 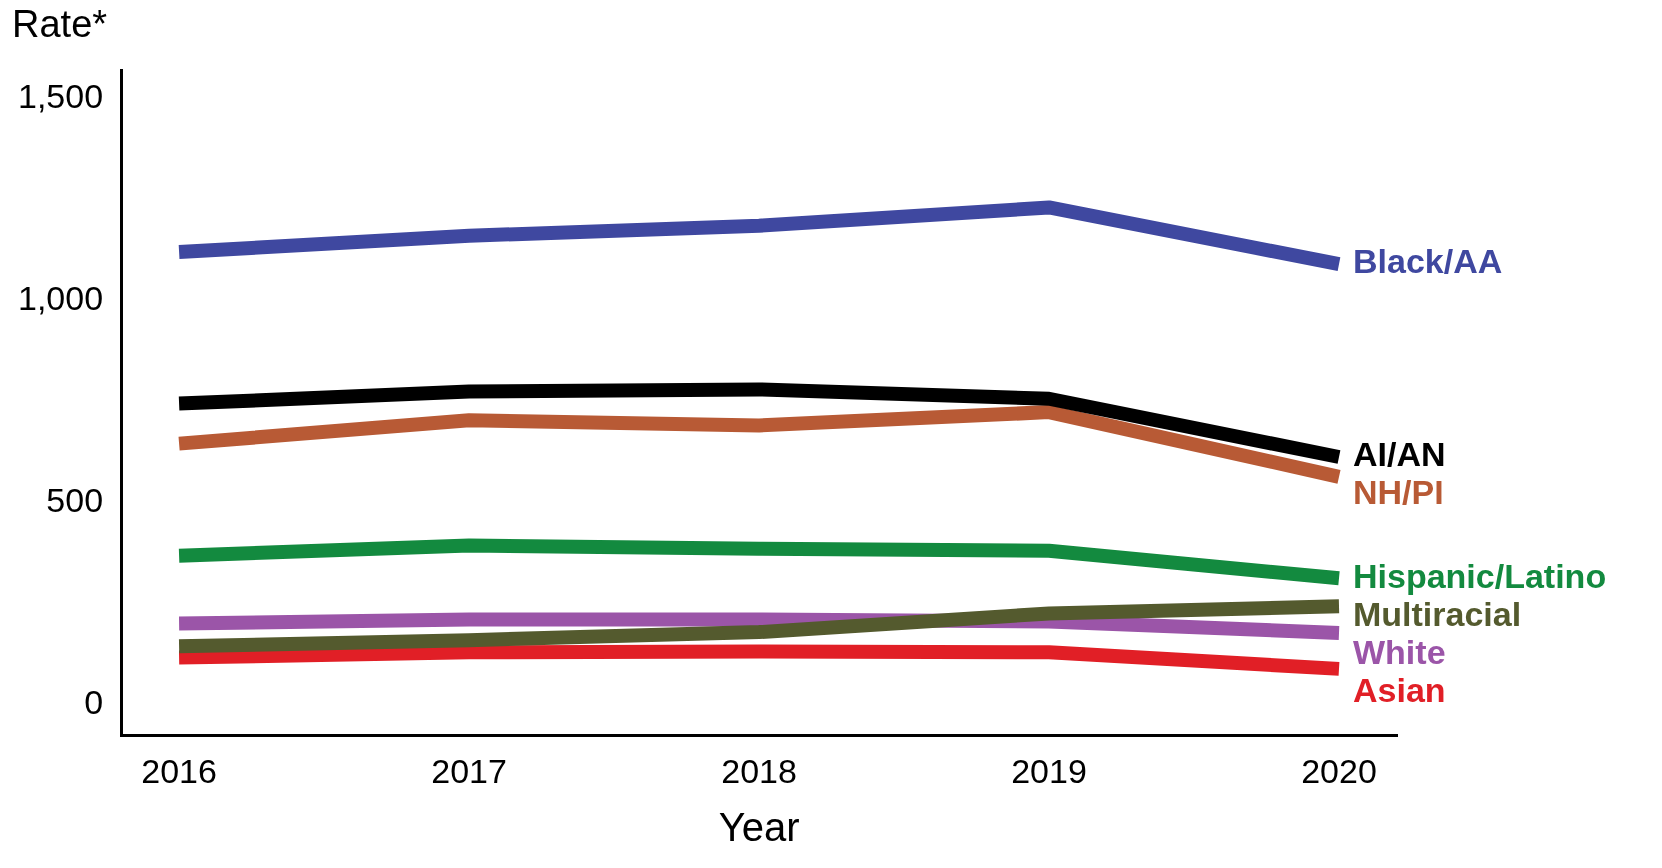 What do you see at coordinates (1398, 492) in the screenshot?
I see `series-label: NH/PI` at bounding box center [1398, 492].